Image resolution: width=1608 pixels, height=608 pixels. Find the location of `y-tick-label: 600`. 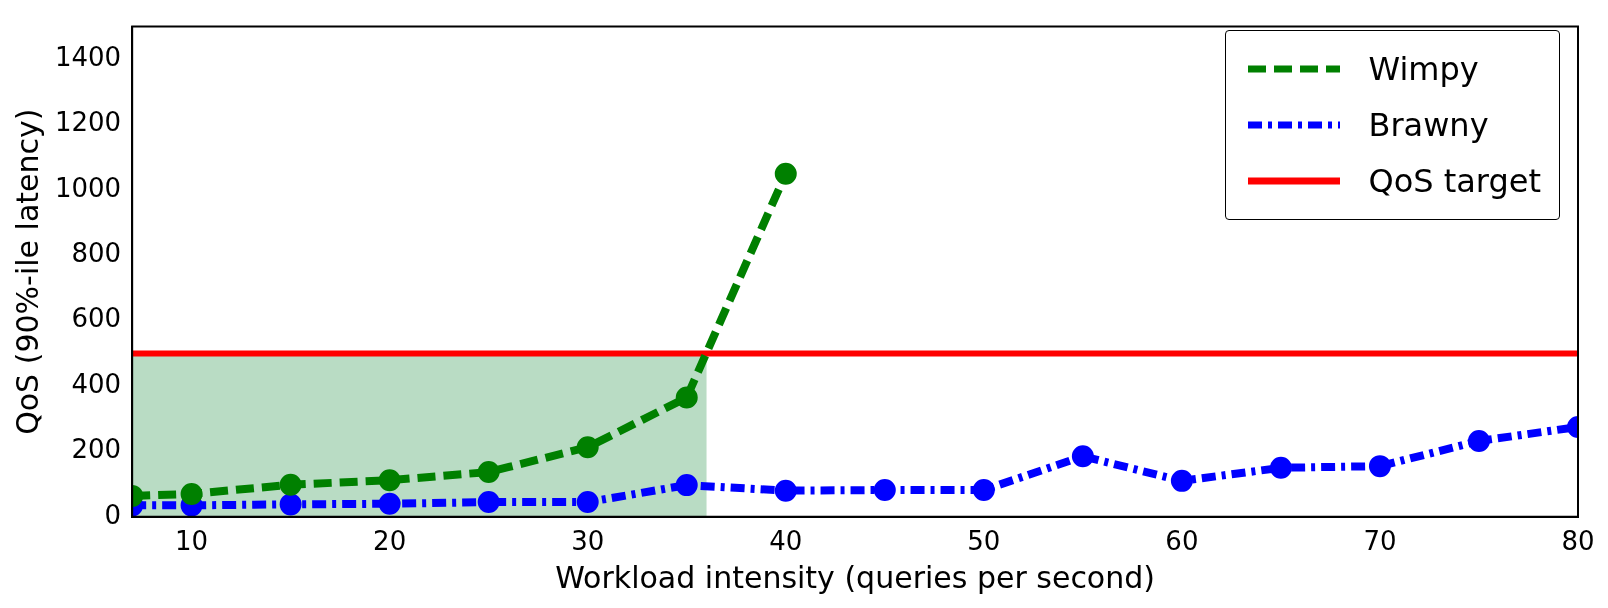

y-tick-label: 600 is located at coordinates (96, 318).